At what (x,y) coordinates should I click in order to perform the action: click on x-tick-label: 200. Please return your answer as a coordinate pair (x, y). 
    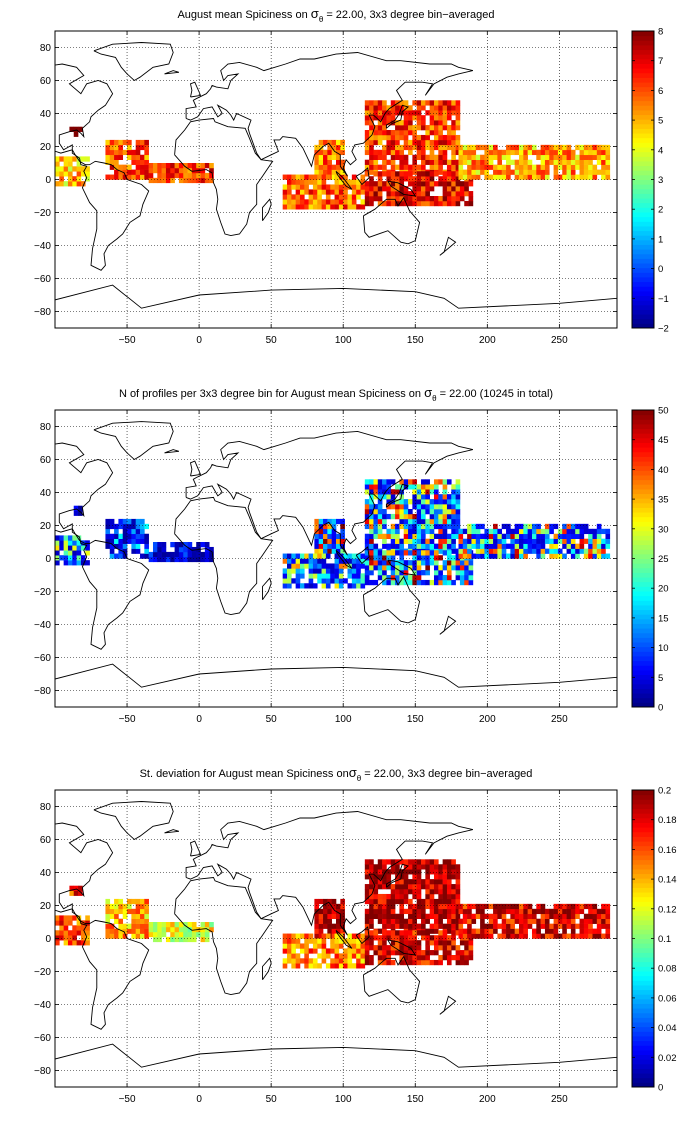
    Looking at the image, I should click on (487, 340).